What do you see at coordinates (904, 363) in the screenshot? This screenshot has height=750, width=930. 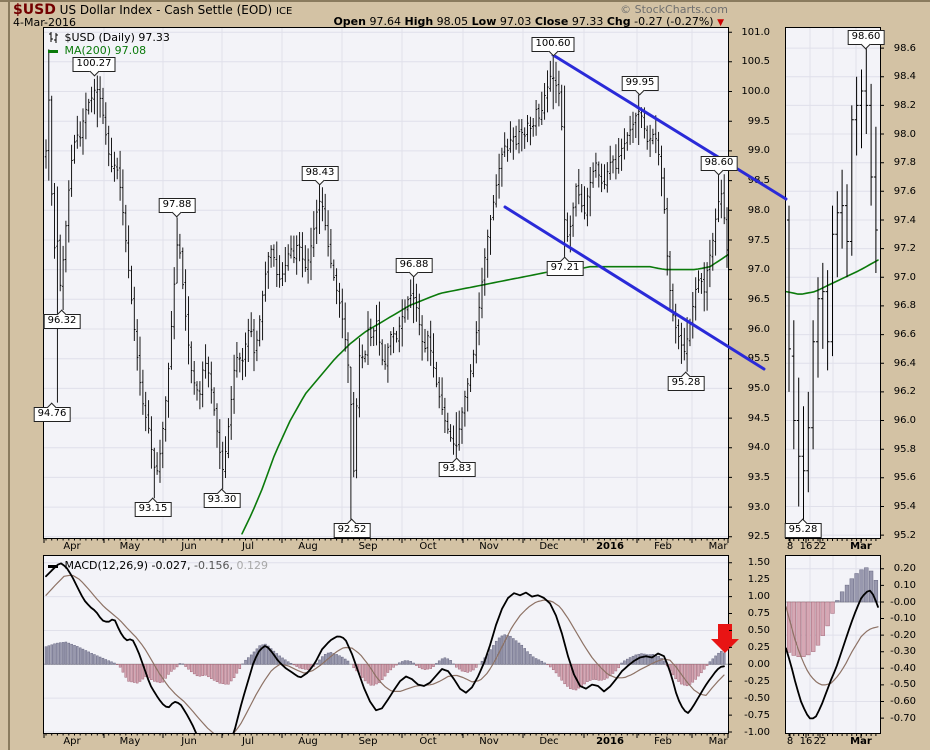 I see `y-axis-label: 96.4` at bounding box center [904, 363].